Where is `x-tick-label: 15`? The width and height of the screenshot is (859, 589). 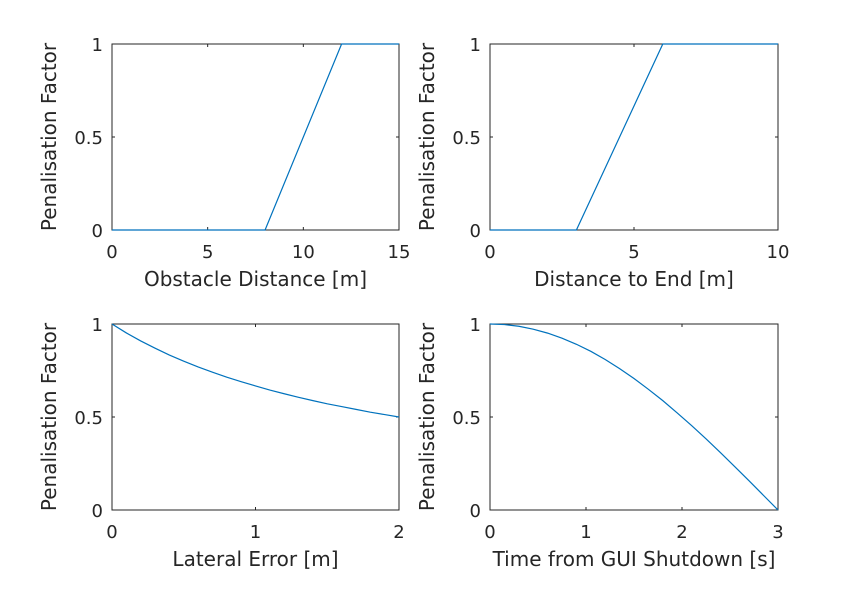
x-tick-label: 15 is located at coordinates (399, 252).